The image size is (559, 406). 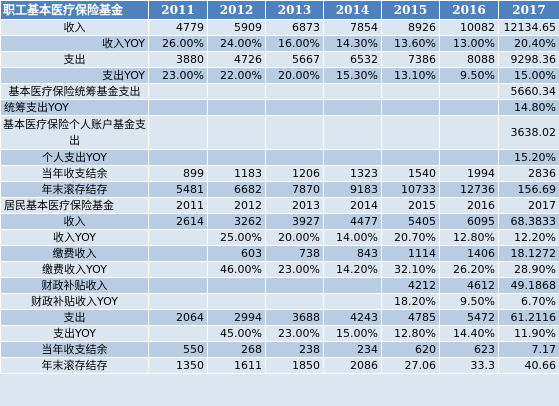 I want to click on value-cell: 33.3, so click(x=469, y=365).